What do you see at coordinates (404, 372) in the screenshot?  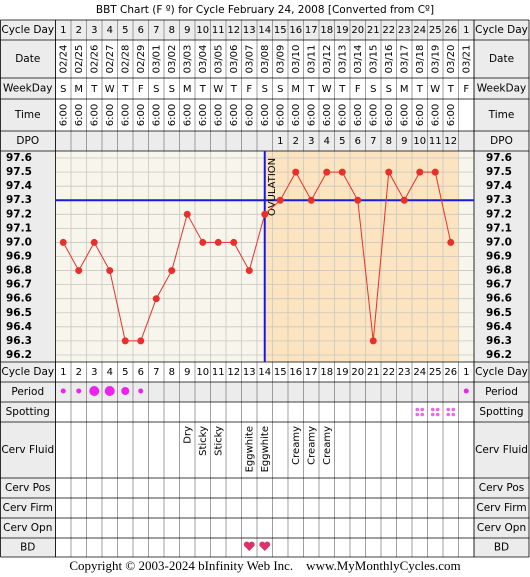 I see `cycle-day: 23` at bounding box center [404, 372].